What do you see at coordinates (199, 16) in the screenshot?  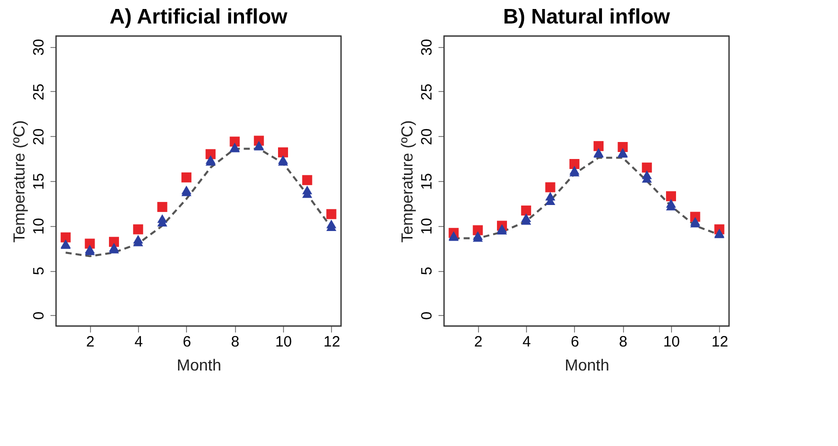 I see `chart-title: A) Artificial inflow` at bounding box center [199, 16].